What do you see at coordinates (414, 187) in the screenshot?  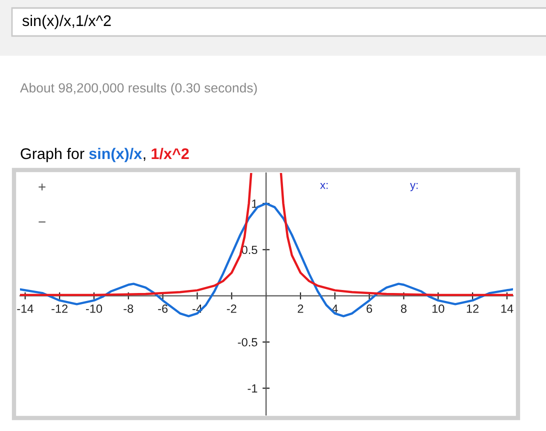 I see `annotation: y:` at bounding box center [414, 187].